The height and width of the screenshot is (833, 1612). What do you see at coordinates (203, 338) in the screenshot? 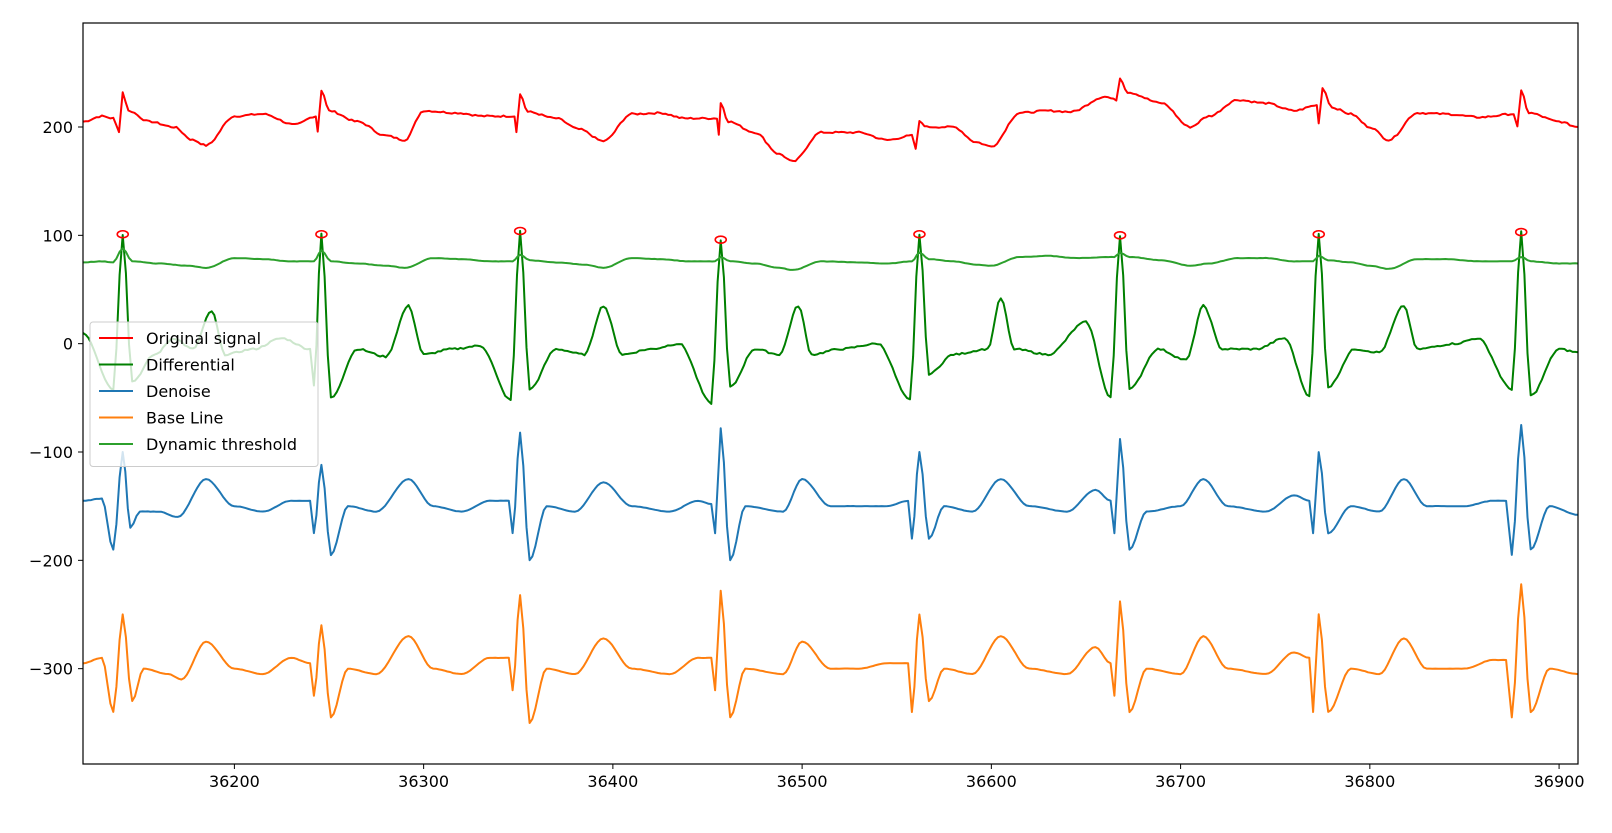
I see `legend-label: Original signal` at bounding box center [203, 338].